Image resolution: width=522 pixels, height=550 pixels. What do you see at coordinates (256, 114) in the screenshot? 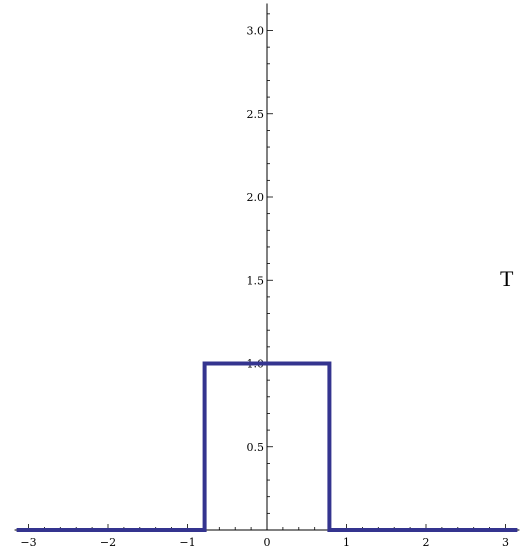
I see `y-tick-label: 2.5` at bounding box center [256, 114].